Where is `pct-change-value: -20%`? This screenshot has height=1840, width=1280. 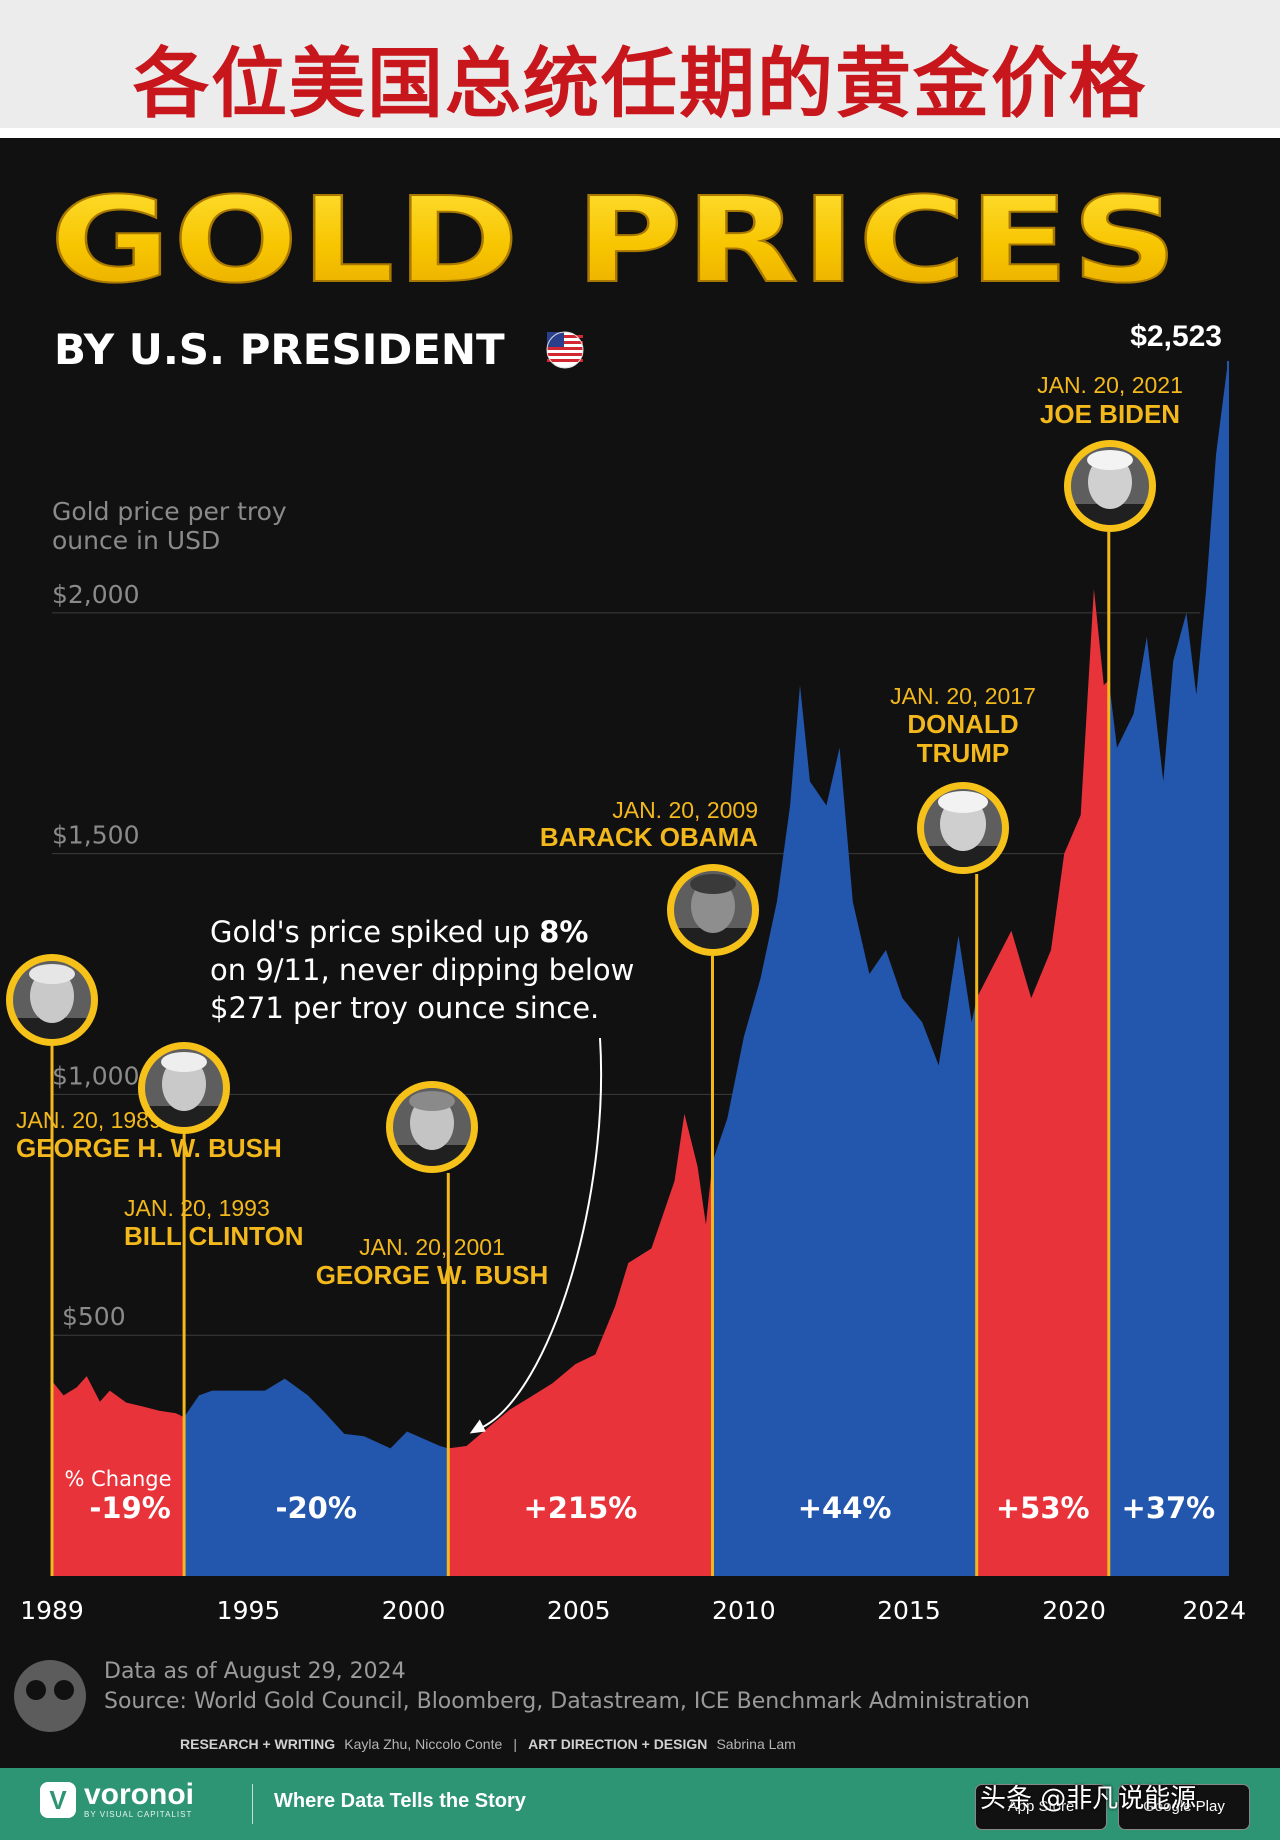 pct-change-value: -20% is located at coordinates (315, 1508).